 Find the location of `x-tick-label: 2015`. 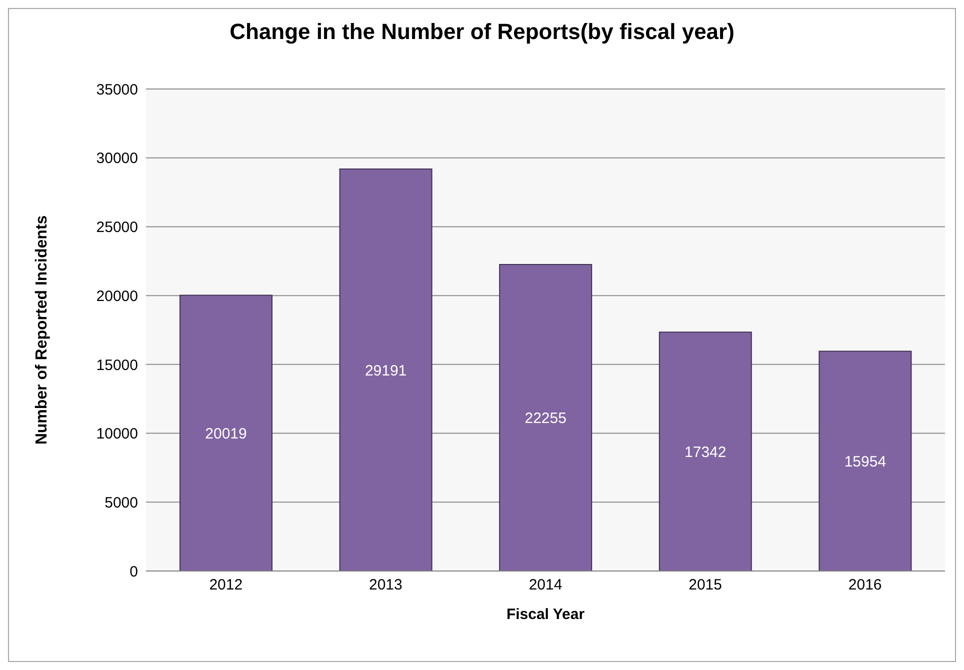

x-tick-label: 2015 is located at coordinates (705, 585).